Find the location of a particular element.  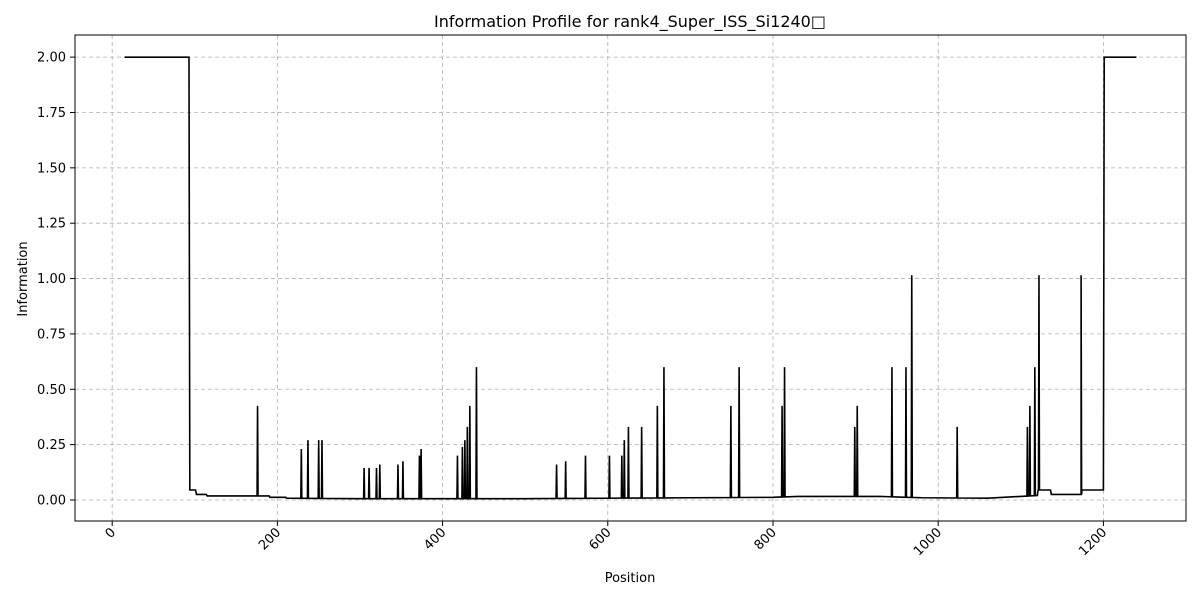

y-tick-label: 1.75 is located at coordinates (51, 113).